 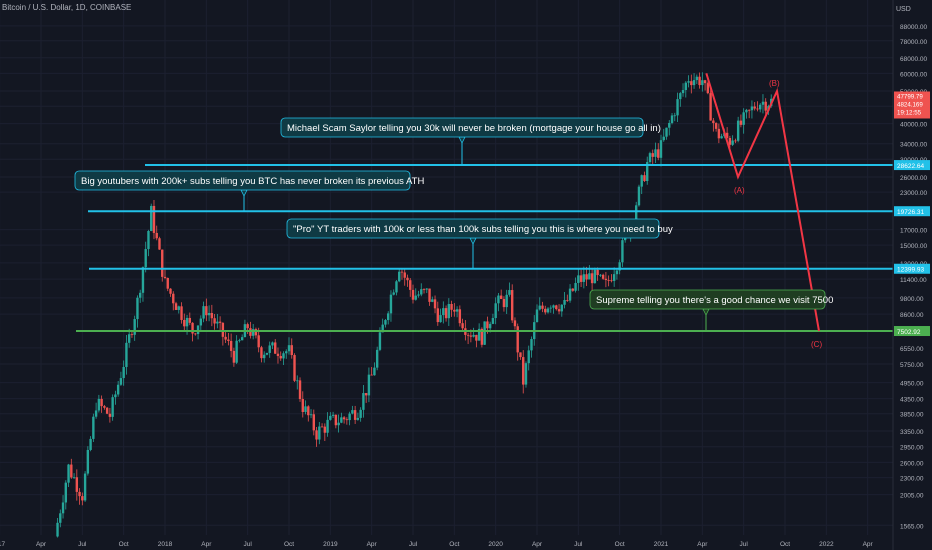 What do you see at coordinates (913, 145) in the screenshot?
I see `price-tick-label: 34000.00` at bounding box center [913, 145].